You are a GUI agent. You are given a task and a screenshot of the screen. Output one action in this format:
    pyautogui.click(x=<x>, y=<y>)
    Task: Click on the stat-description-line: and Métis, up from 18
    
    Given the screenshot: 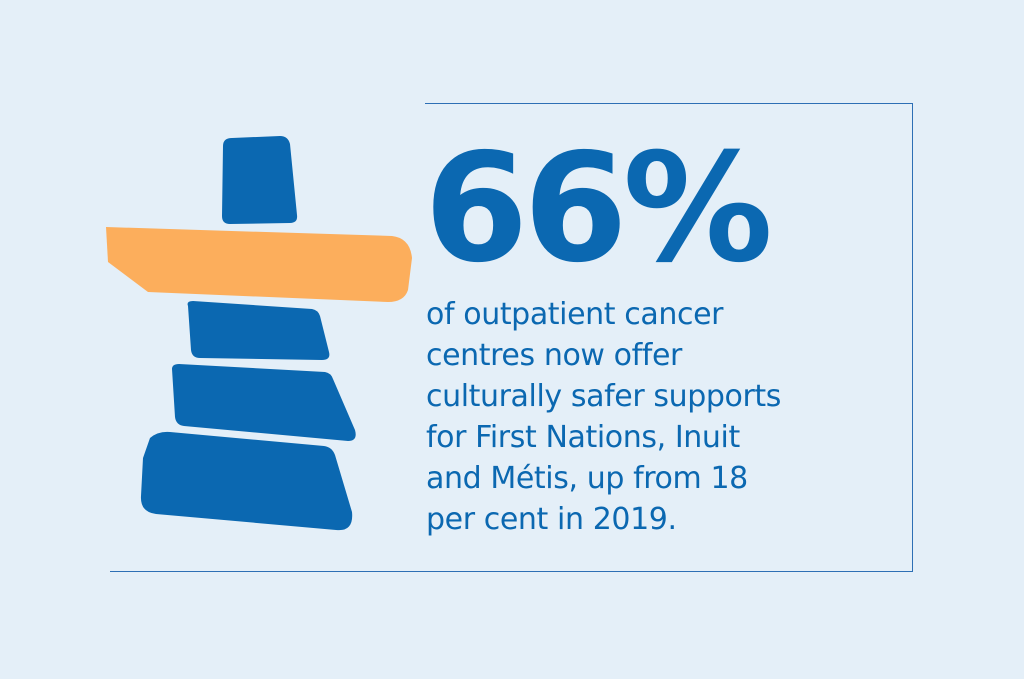 What is the action you would take?
    pyautogui.click(x=587, y=478)
    